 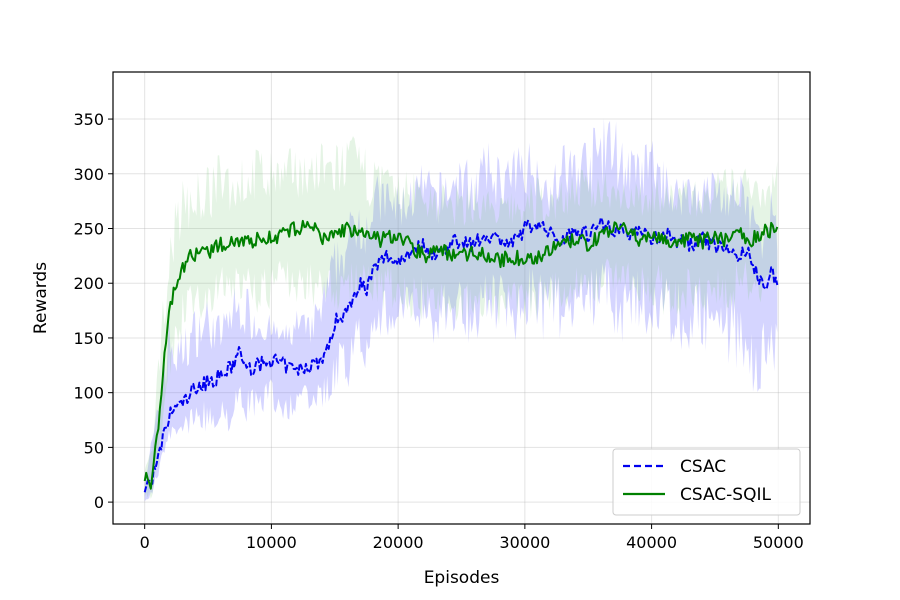 What do you see at coordinates (706, 482) in the screenshot?
I see `legend: CSAC CSAC-SQIL` at bounding box center [706, 482].